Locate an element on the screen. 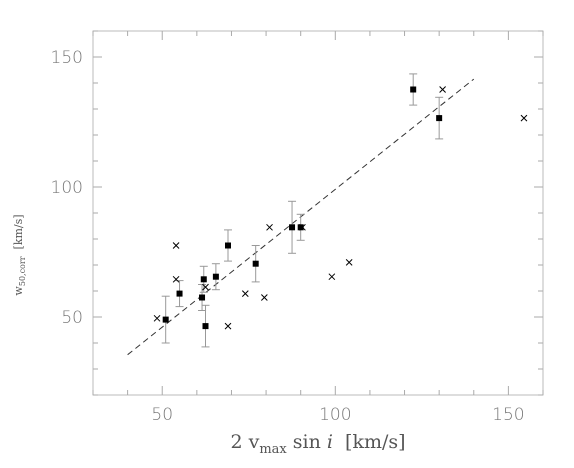  x-tick-label: 100 is located at coordinates (335, 415).